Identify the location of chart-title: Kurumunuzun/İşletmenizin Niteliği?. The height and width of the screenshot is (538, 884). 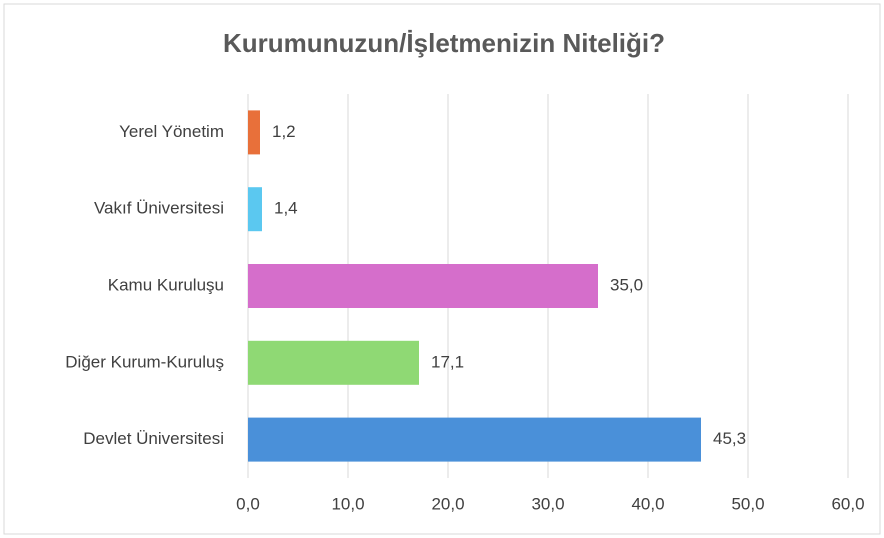
(444, 43).